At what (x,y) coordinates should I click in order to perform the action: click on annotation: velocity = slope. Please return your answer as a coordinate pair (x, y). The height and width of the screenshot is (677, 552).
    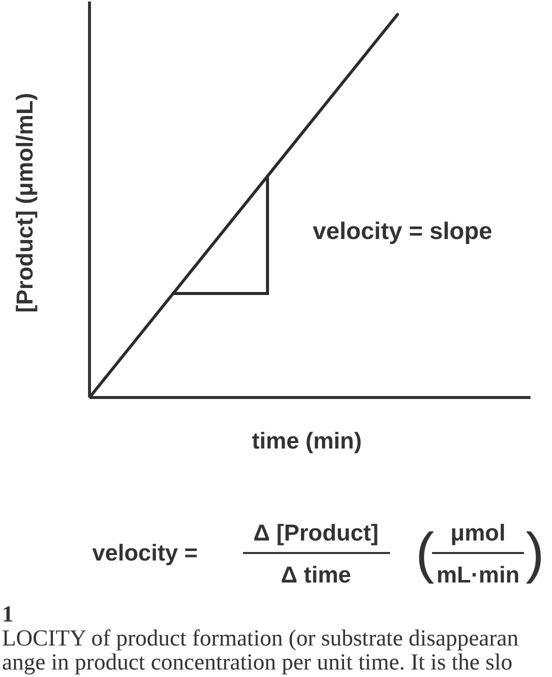
    Looking at the image, I should click on (402, 231).